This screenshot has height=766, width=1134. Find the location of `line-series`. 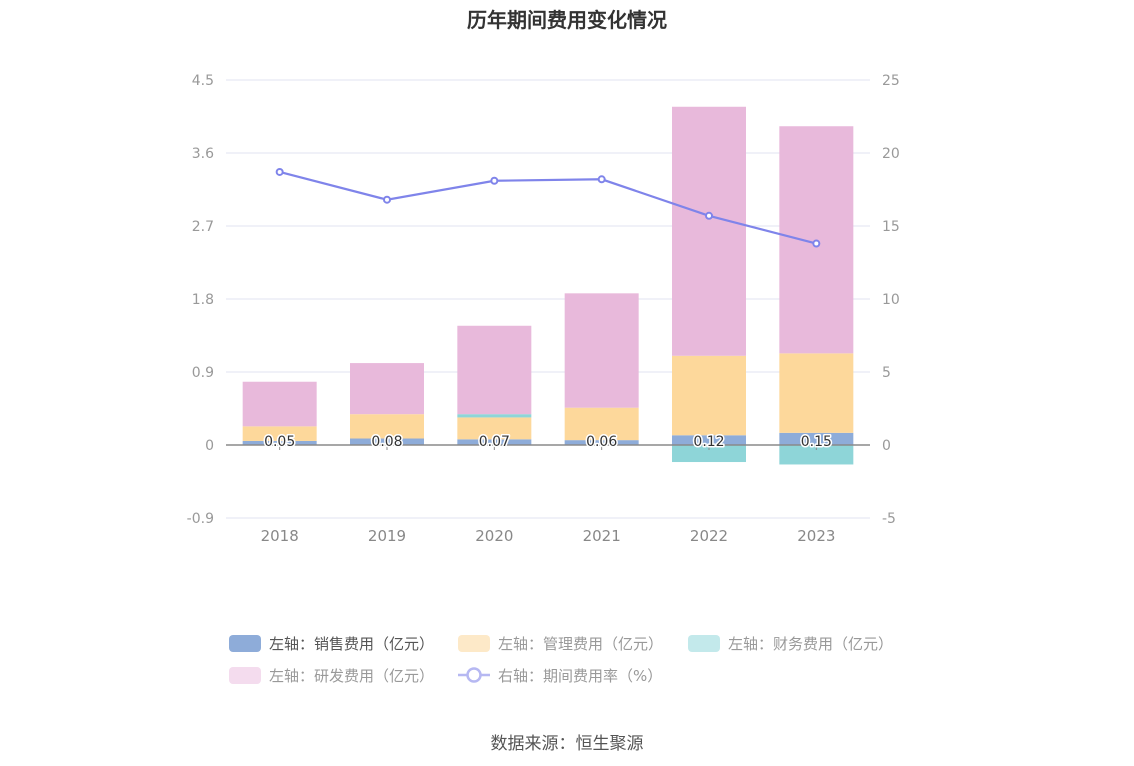

line-series is located at coordinates (548, 207).